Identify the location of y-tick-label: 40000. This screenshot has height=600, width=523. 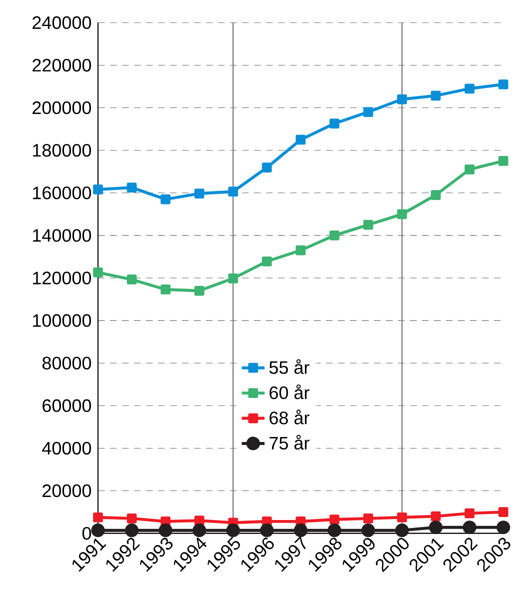
(67, 448).